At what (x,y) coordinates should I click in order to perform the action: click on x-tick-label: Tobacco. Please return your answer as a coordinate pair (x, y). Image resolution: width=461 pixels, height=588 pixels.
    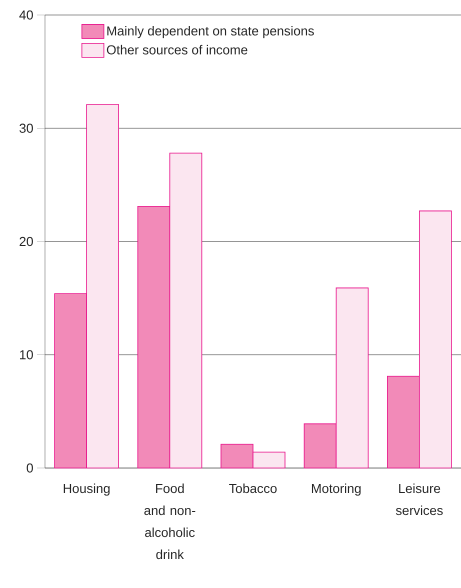
    Looking at the image, I should click on (253, 489).